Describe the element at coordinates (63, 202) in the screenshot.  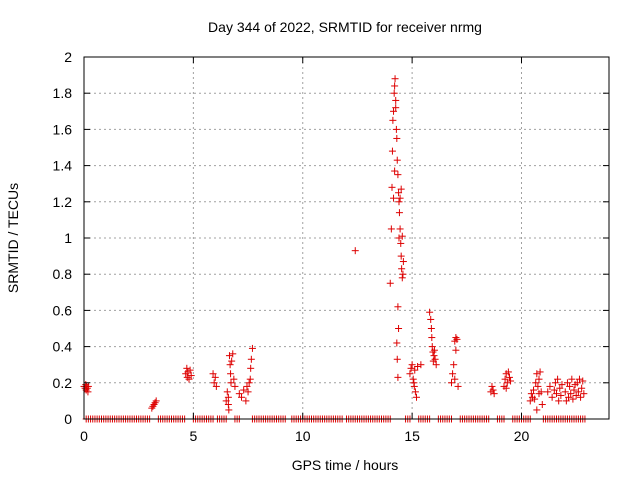
I see `y-tick-label: 1.2` at that location.